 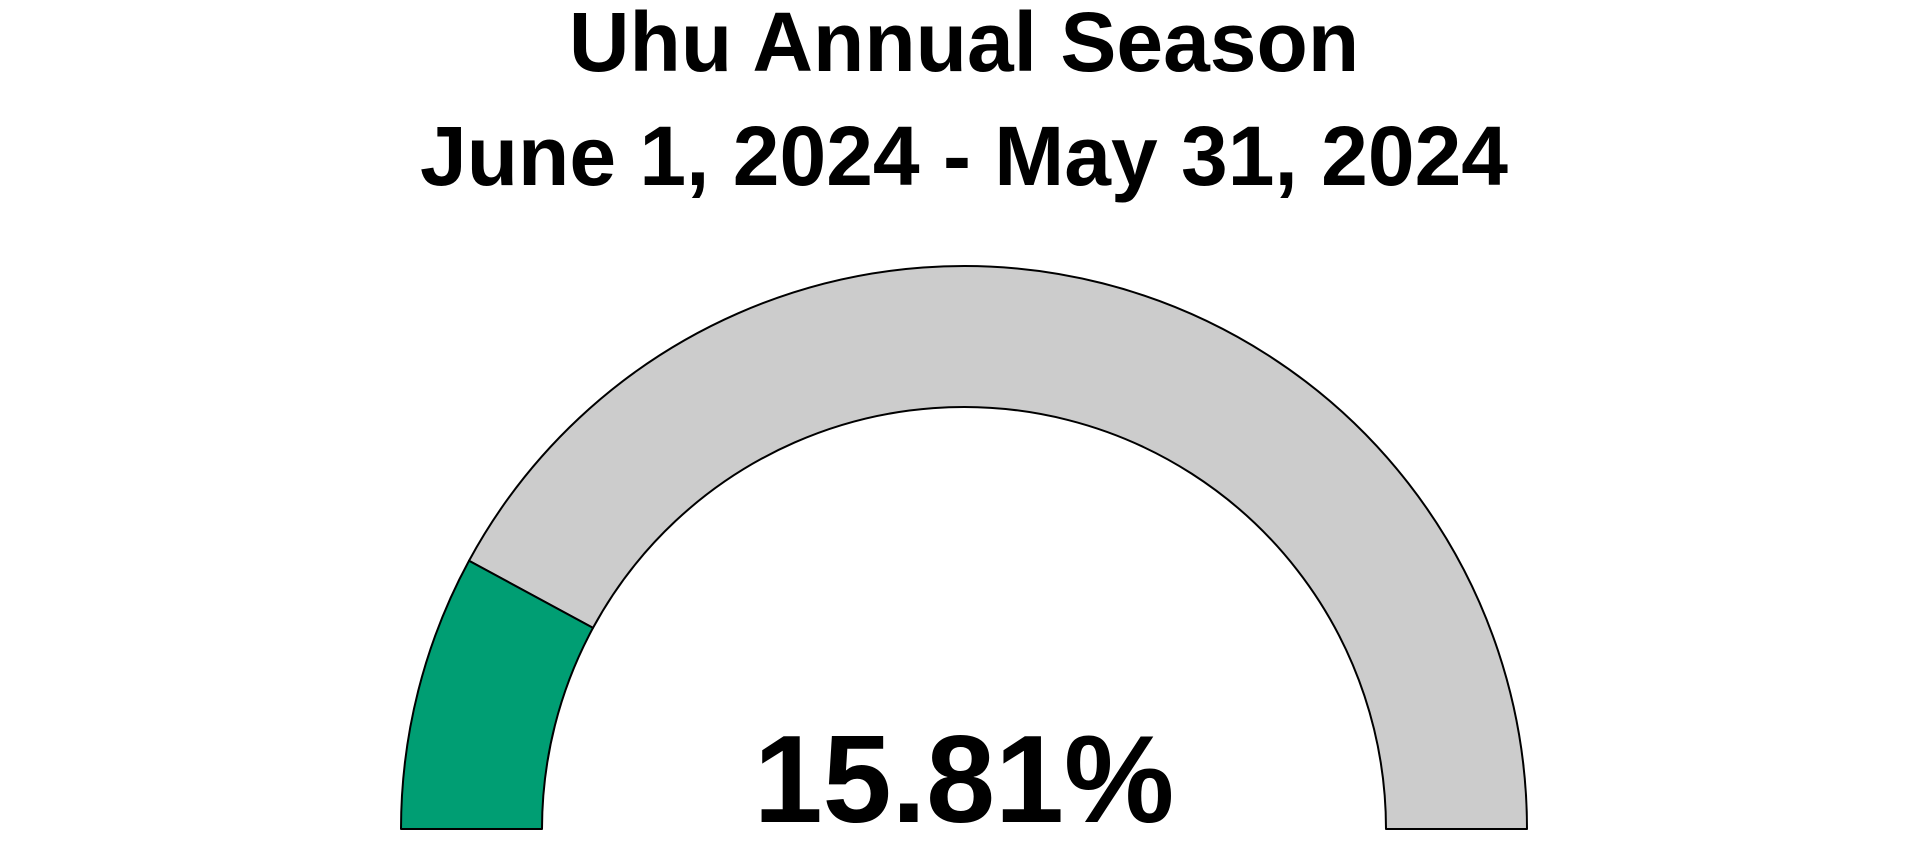 What do you see at coordinates (497, 694) in the screenshot?
I see `gauge-value-arc` at bounding box center [497, 694].